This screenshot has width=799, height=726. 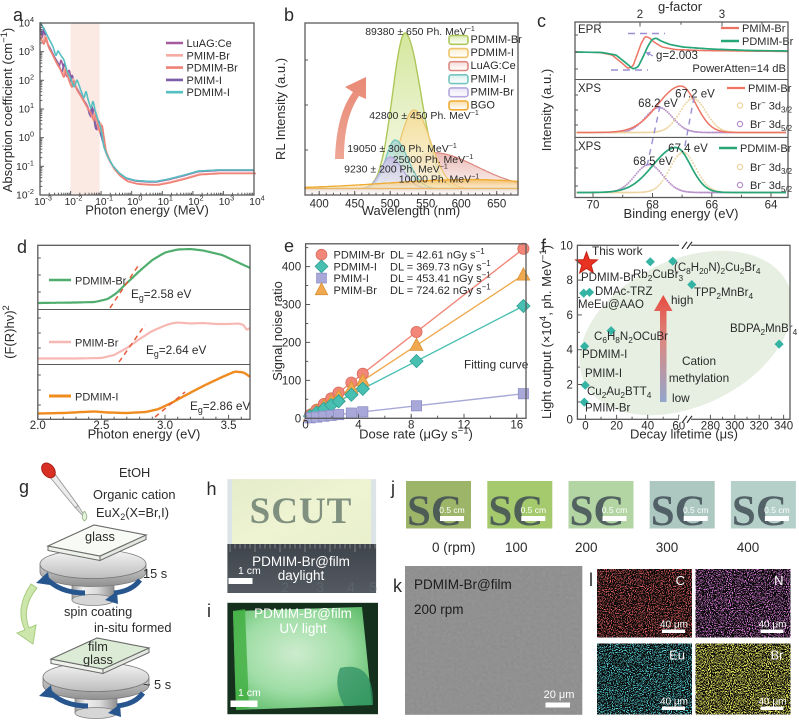 I want to click on svg-text: Organic cation, so click(x=134, y=494).